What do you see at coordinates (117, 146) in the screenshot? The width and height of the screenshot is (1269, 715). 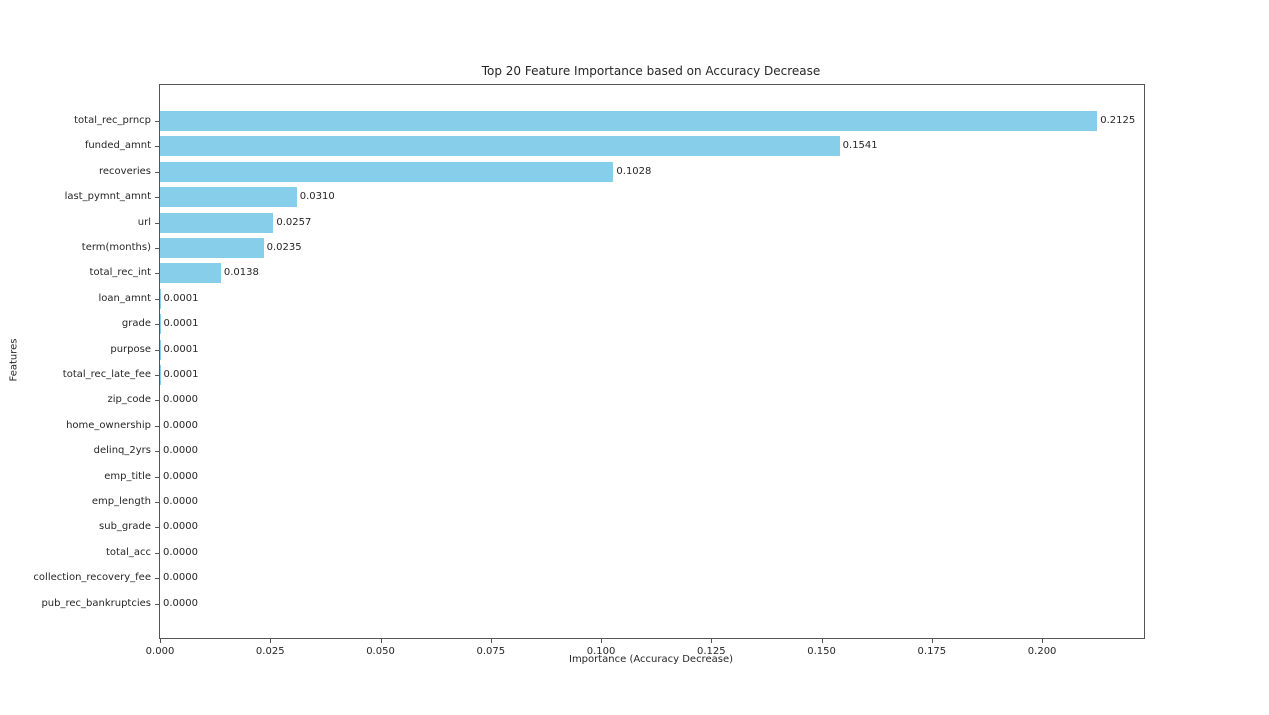 I see `y-tick-label-funded_amnt: funded_amnt` at bounding box center [117, 146].